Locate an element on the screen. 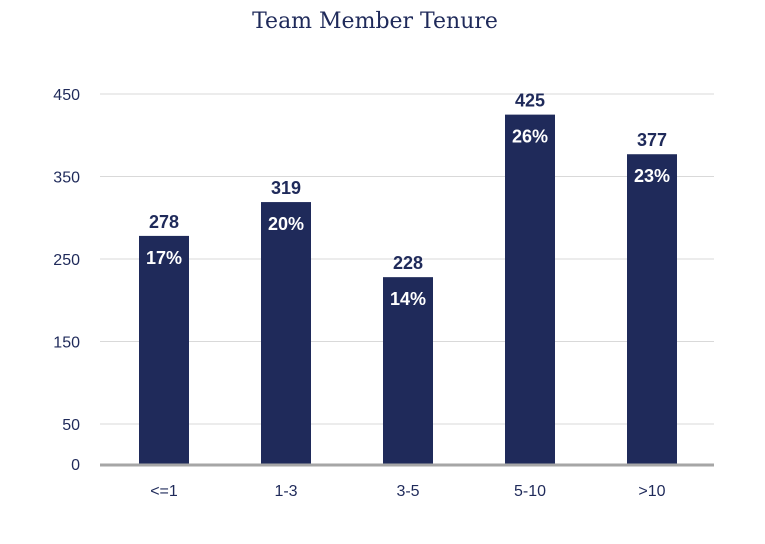 Image resolution: width=765 pixels, height=544 pixels. bar-value-label: 228 is located at coordinates (408, 263).